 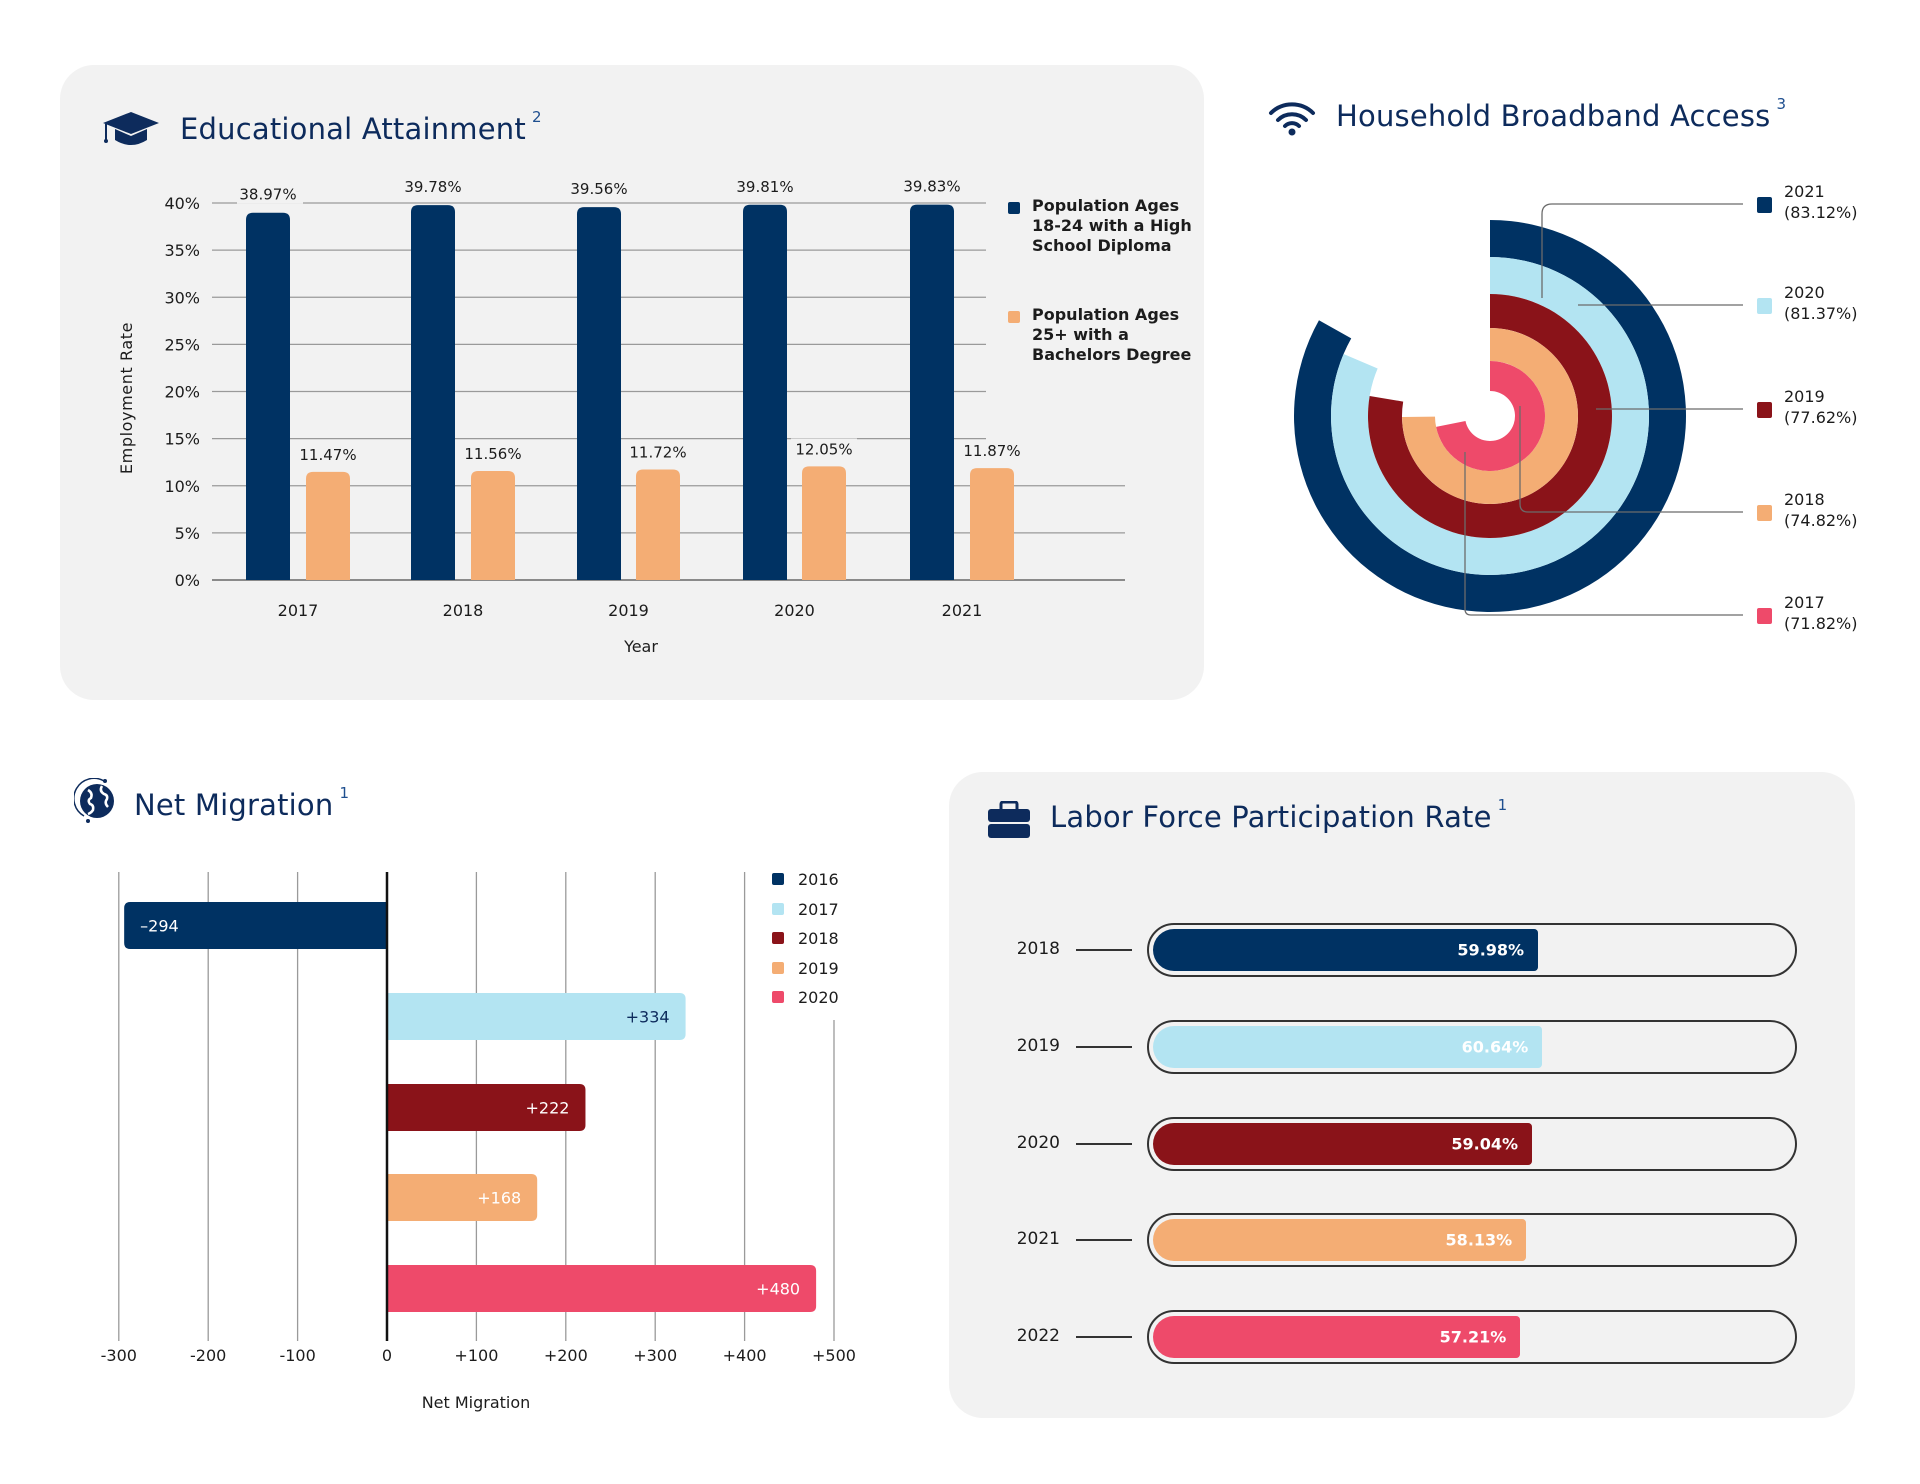 What do you see at coordinates (1348, 1047) in the screenshot?
I see `labor-progress-fill-2019: 60.64%` at bounding box center [1348, 1047].